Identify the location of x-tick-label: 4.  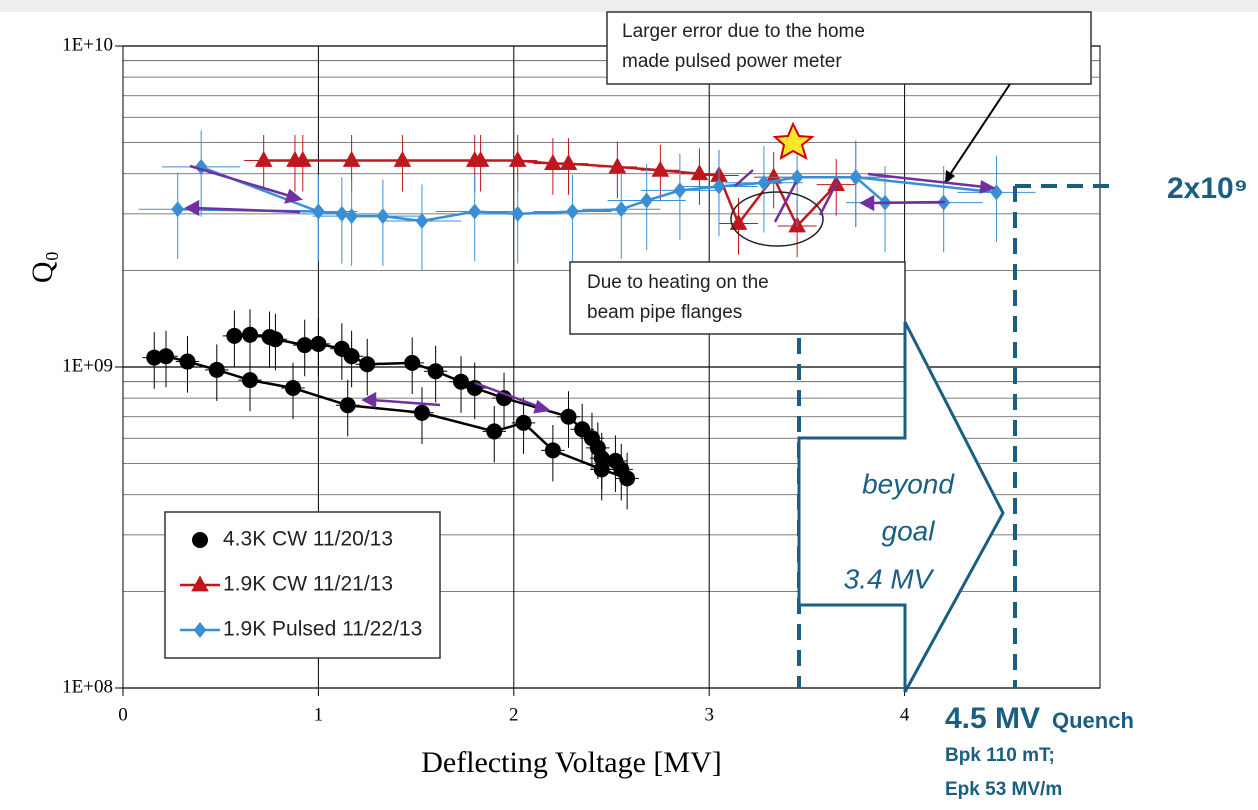
(905, 714).